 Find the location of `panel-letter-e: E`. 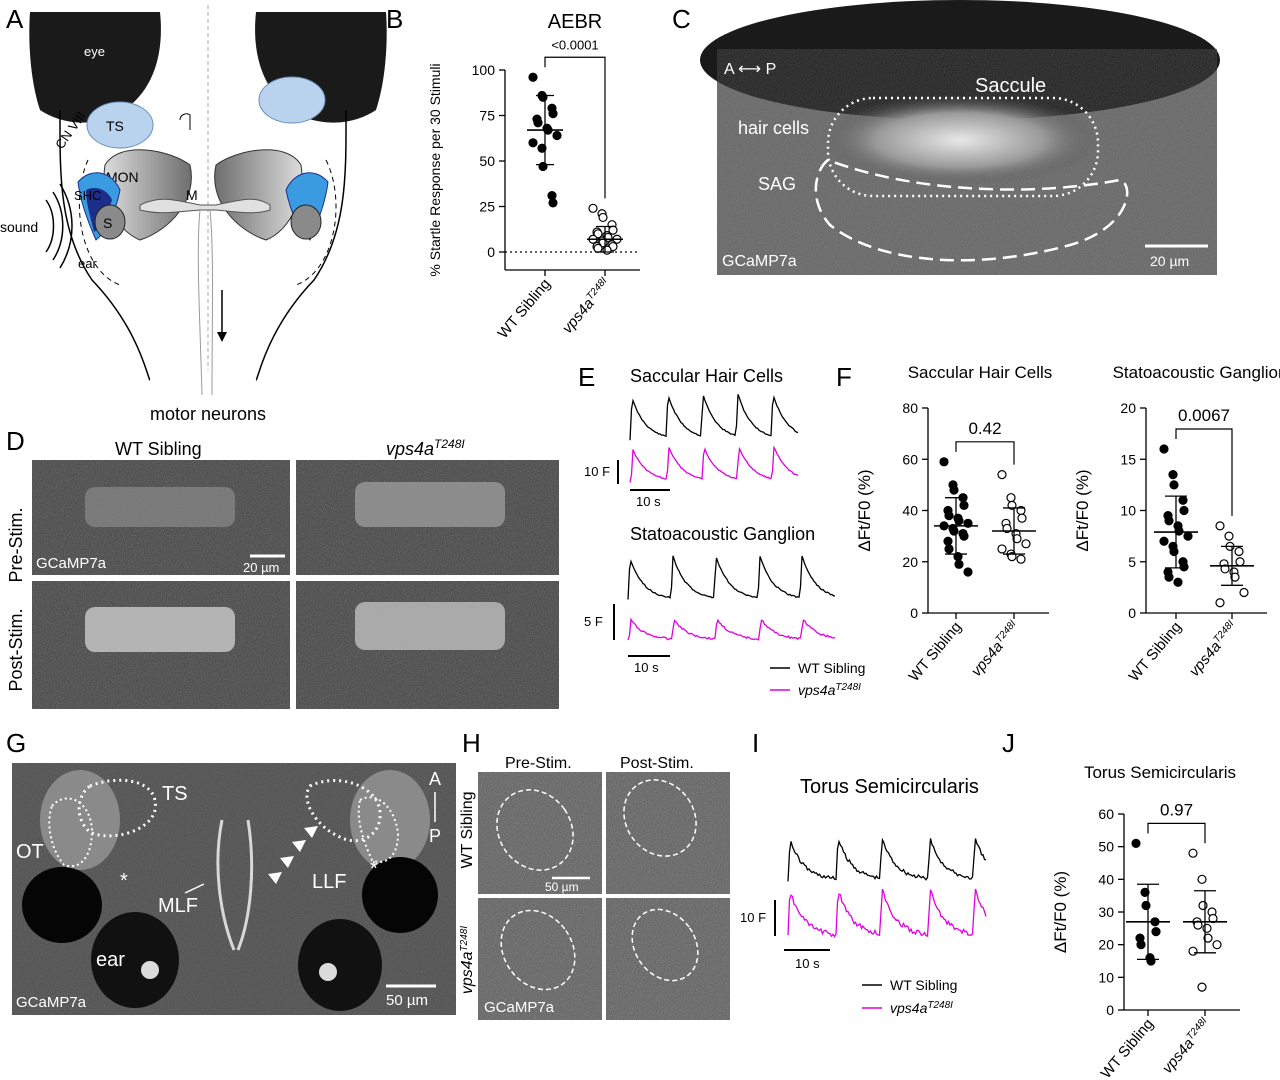

panel-letter-e: E is located at coordinates (586, 377).